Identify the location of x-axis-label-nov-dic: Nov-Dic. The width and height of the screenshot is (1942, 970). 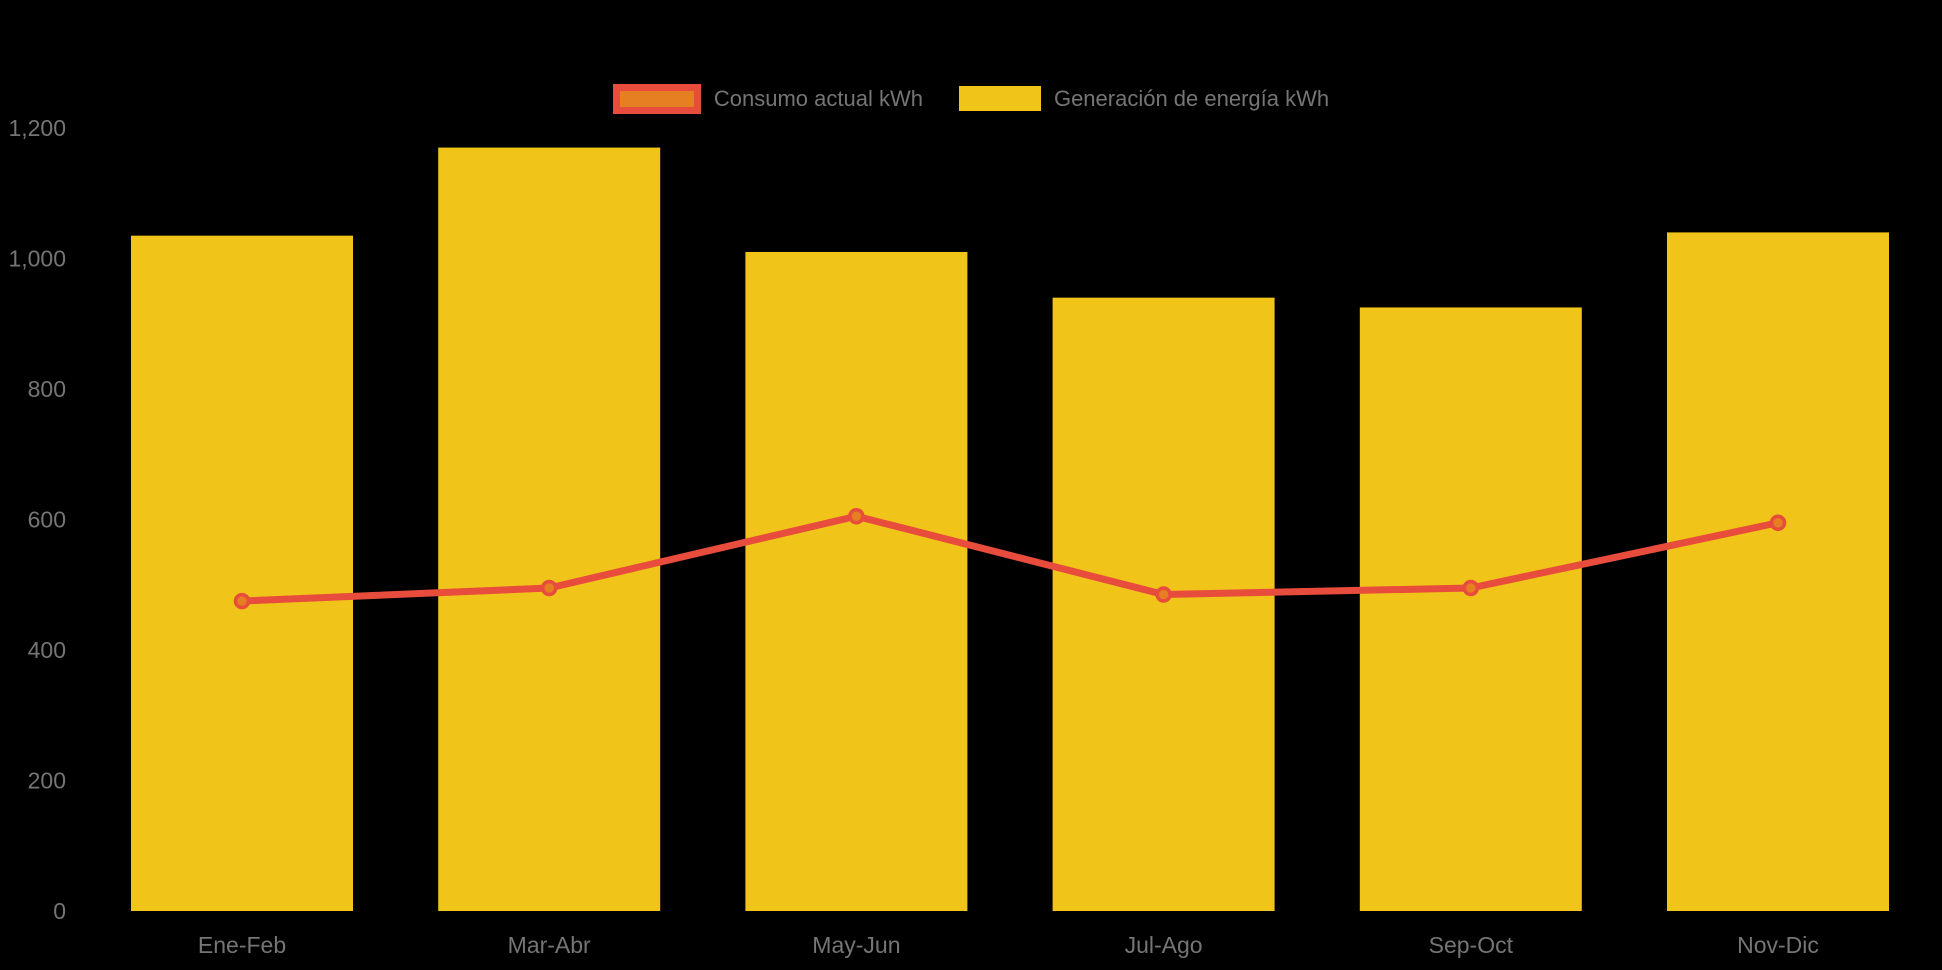
(1778, 945).